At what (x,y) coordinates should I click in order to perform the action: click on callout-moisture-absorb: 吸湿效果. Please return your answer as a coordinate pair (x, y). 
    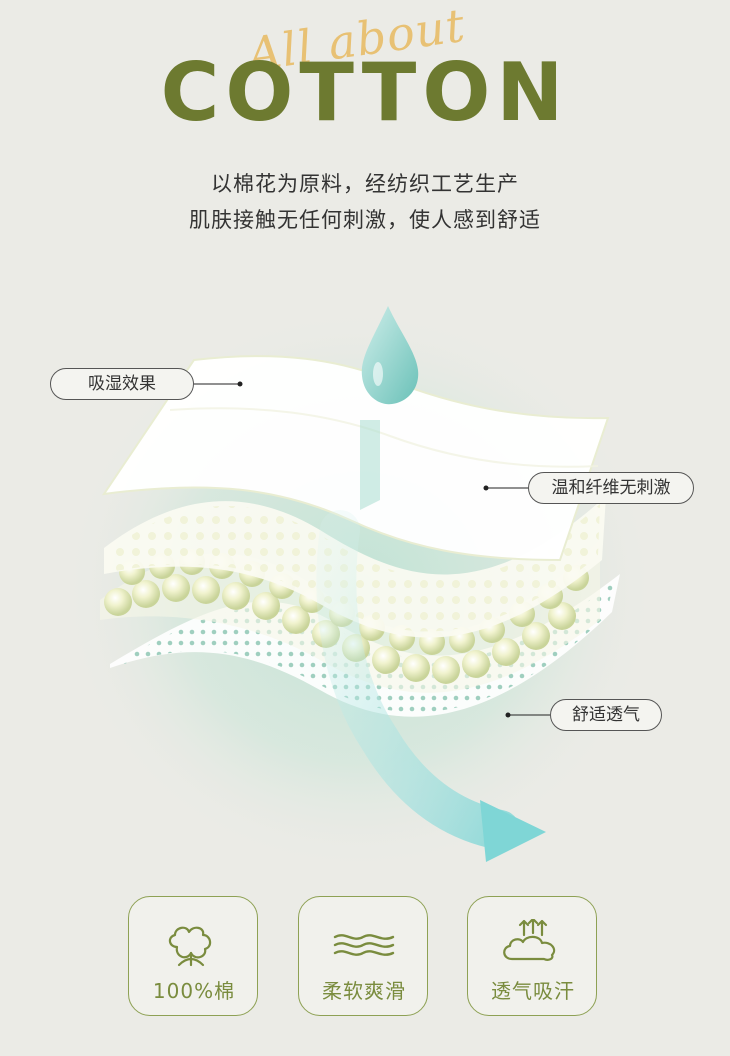
    Looking at the image, I should click on (122, 384).